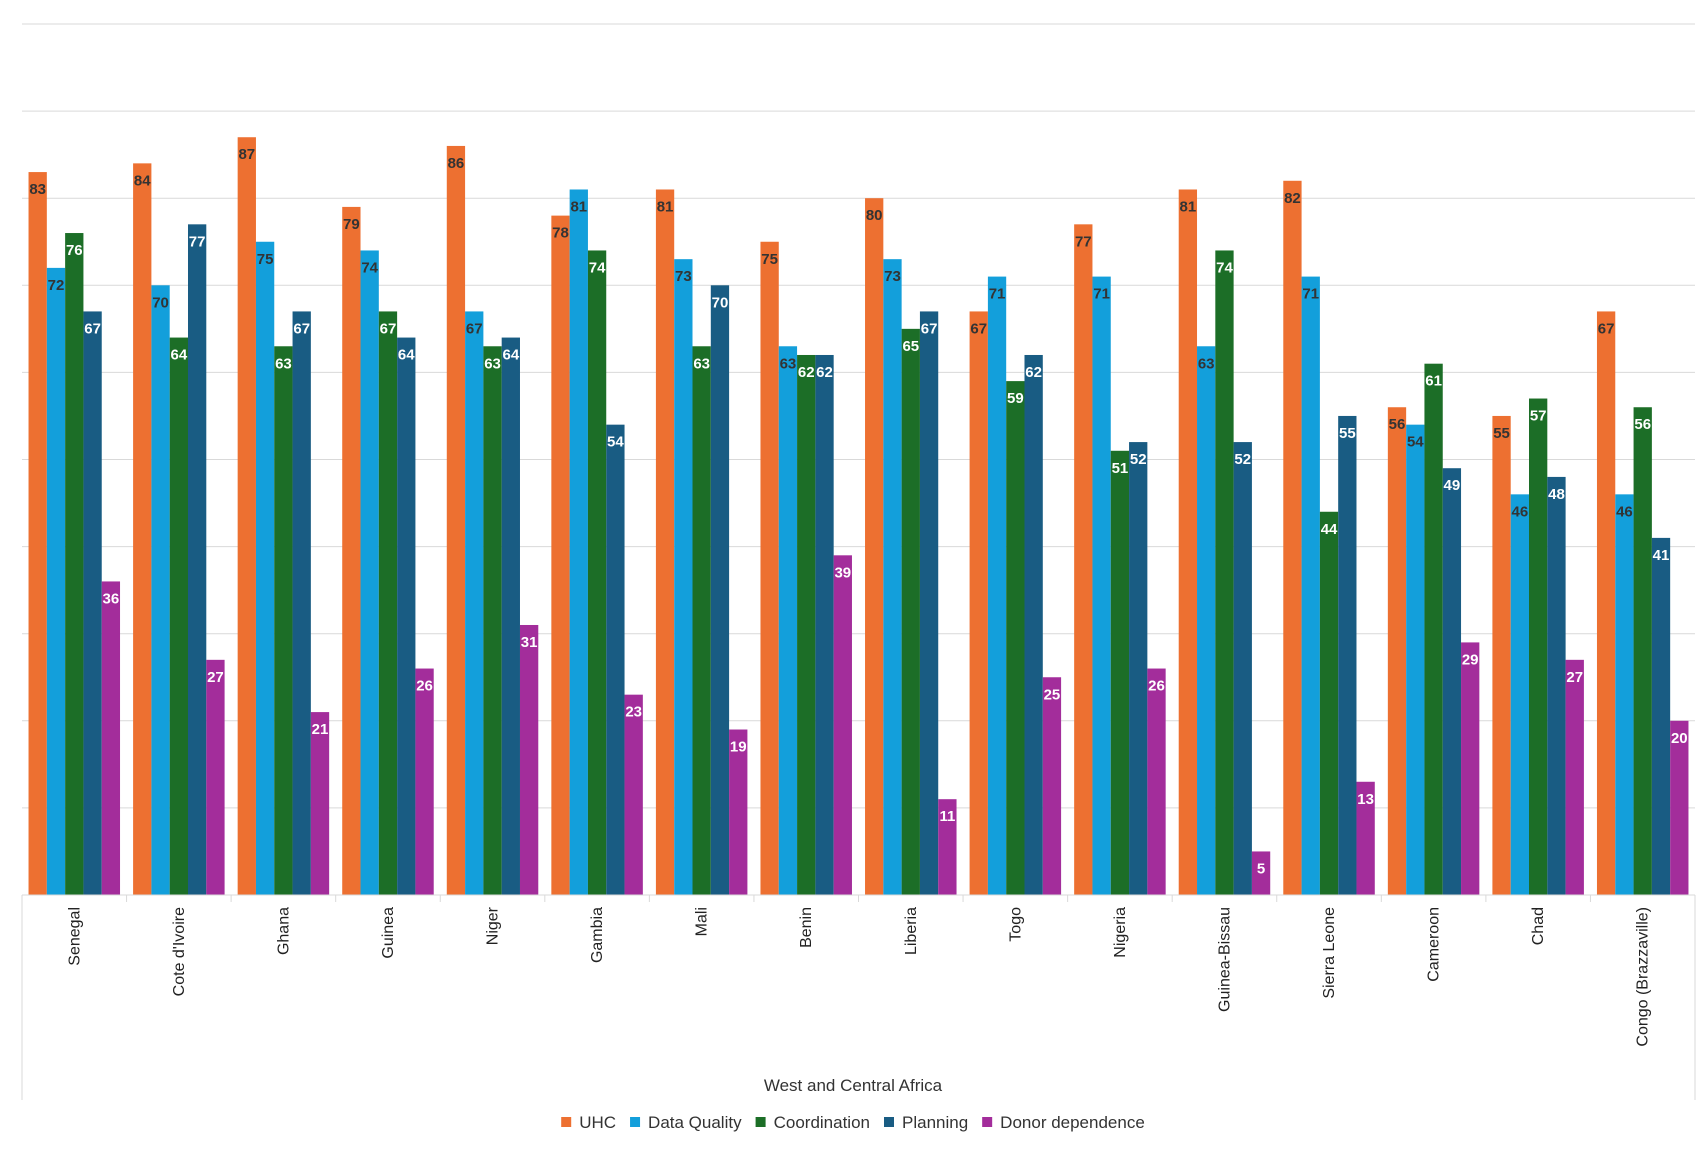 The image size is (1701, 1154). I want to click on data-label: 13, so click(1365, 799).